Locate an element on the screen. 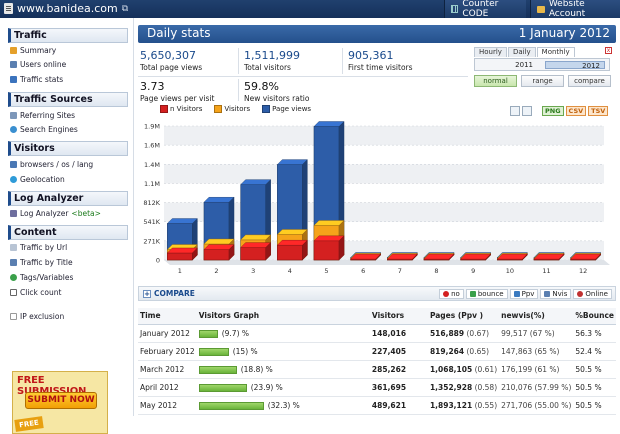 The image size is (620, 434). legend-page-views: Page views is located at coordinates (286, 109).